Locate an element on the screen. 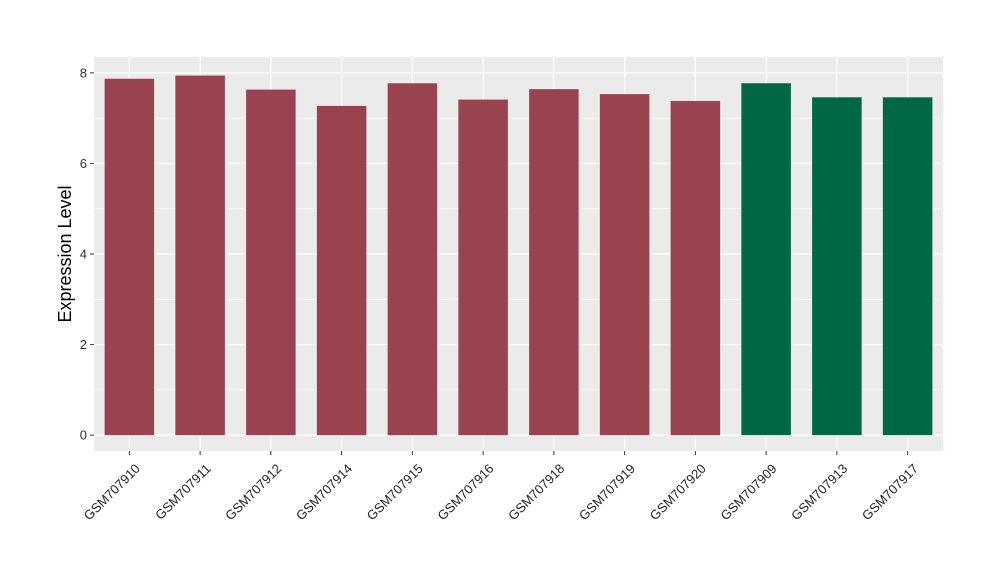 This screenshot has height=585, width=1000. bar-GSM707919 is located at coordinates (624, 265).